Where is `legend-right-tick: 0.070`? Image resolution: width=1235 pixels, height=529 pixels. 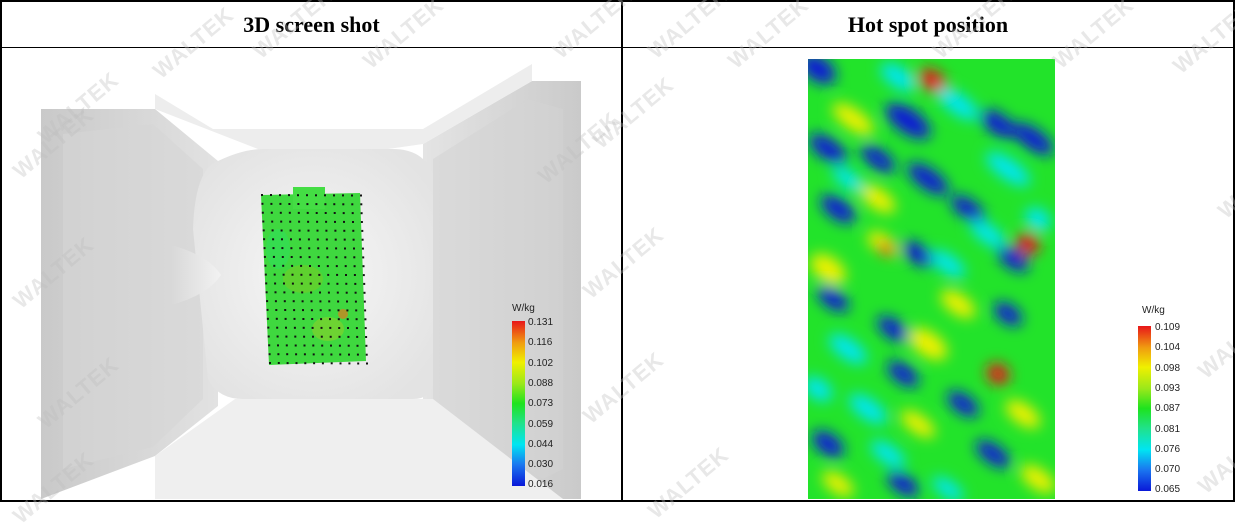
legend-right-tick: 0.070 is located at coordinates (1168, 470).